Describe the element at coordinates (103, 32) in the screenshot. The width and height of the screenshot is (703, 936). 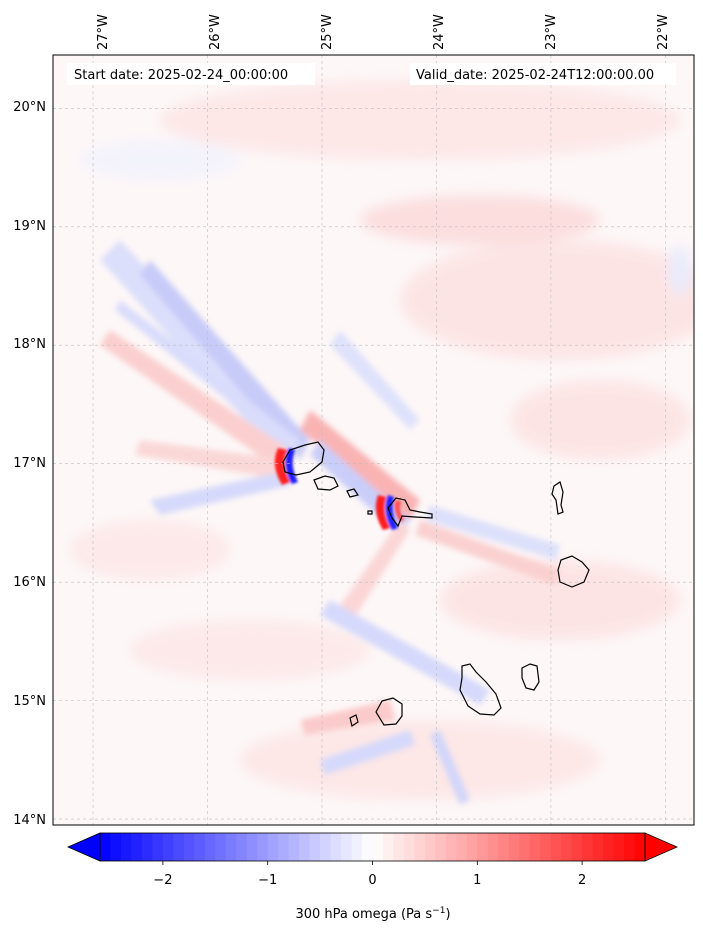
I see `lon-label: 27°W` at that location.